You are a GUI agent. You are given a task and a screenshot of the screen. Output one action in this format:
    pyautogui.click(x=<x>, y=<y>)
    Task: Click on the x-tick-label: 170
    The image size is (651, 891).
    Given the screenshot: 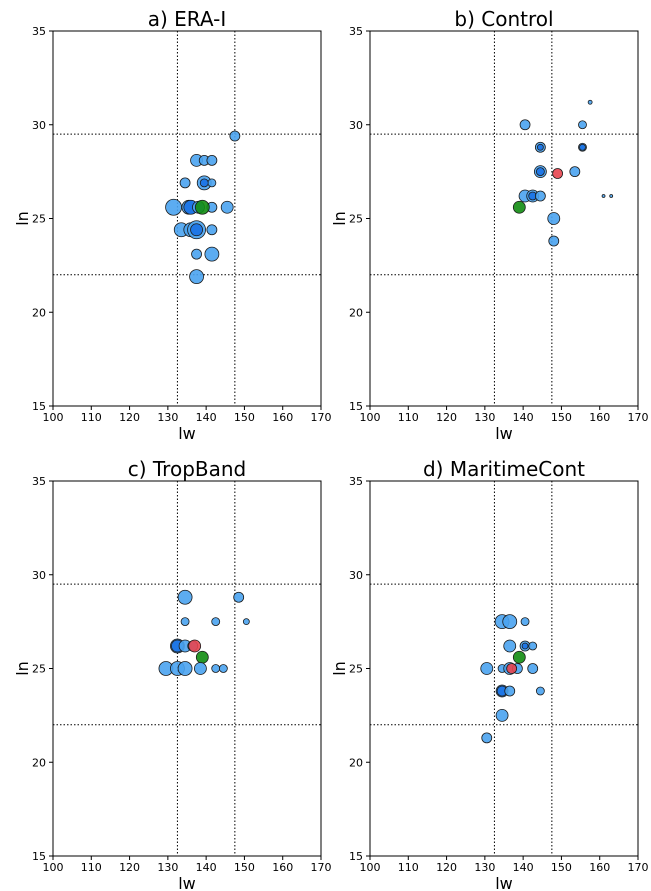 What is the action you would take?
    pyautogui.click(x=321, y=417)
    